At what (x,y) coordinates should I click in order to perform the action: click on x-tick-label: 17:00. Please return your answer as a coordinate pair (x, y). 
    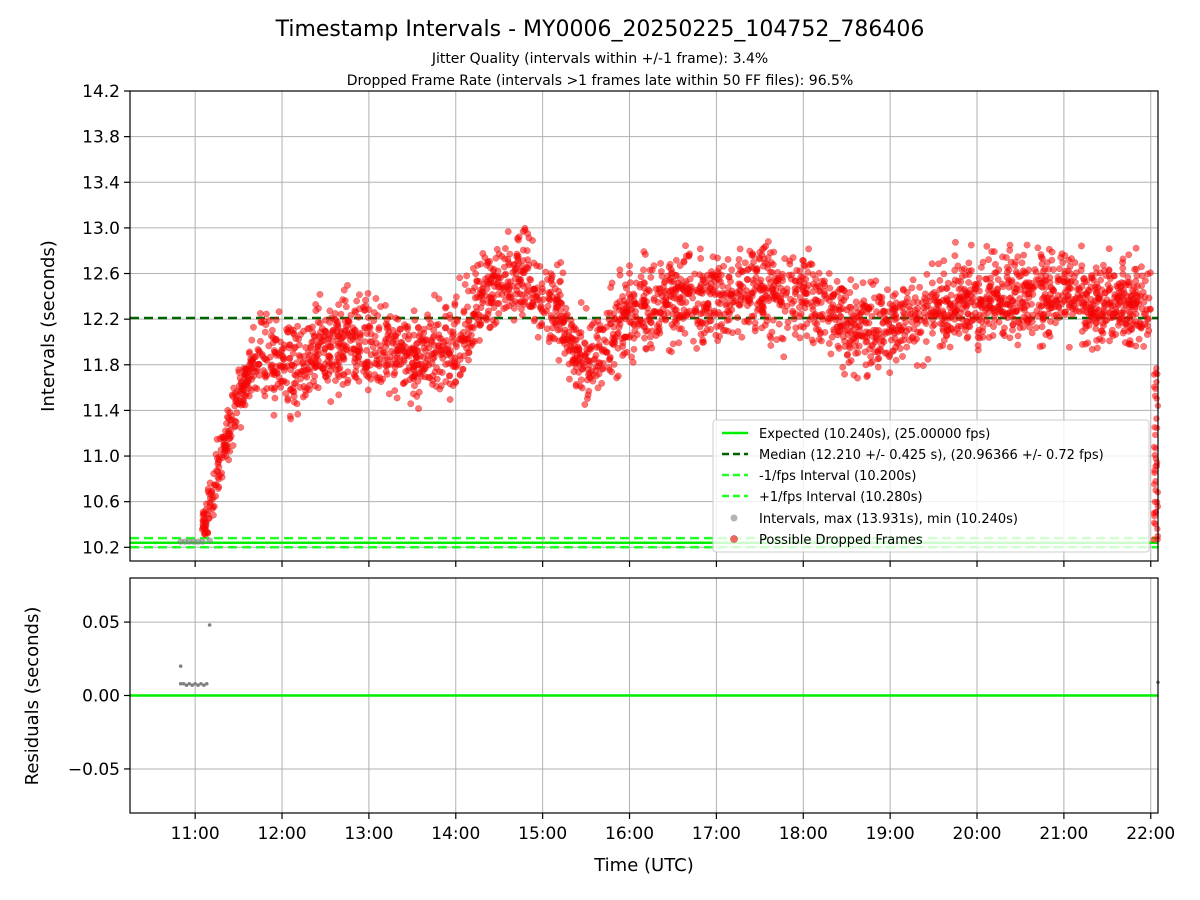
    Looking at the image, I should click on (716, 834).